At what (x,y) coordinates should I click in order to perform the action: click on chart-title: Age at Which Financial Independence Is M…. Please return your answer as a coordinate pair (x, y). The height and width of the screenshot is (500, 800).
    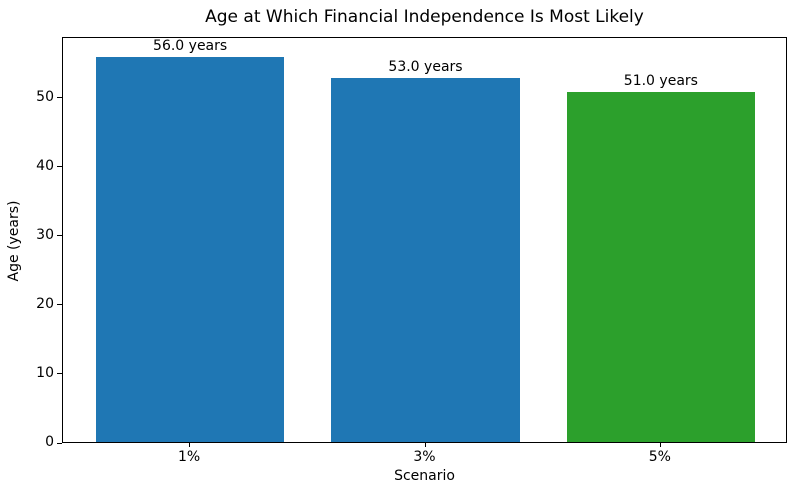
    Looking at the image, I should click on (424, 17).